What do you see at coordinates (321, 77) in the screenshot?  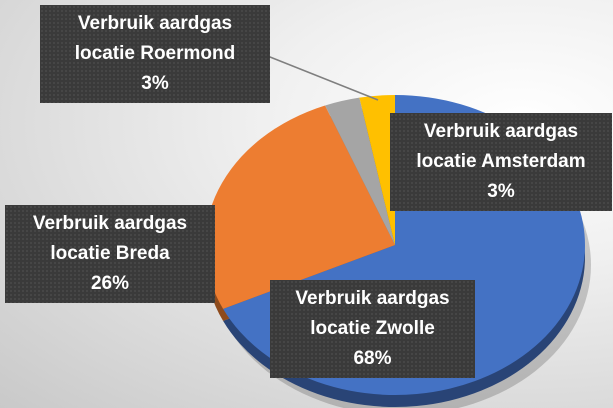 I see `leader-line` at bounding box center [321, 77].